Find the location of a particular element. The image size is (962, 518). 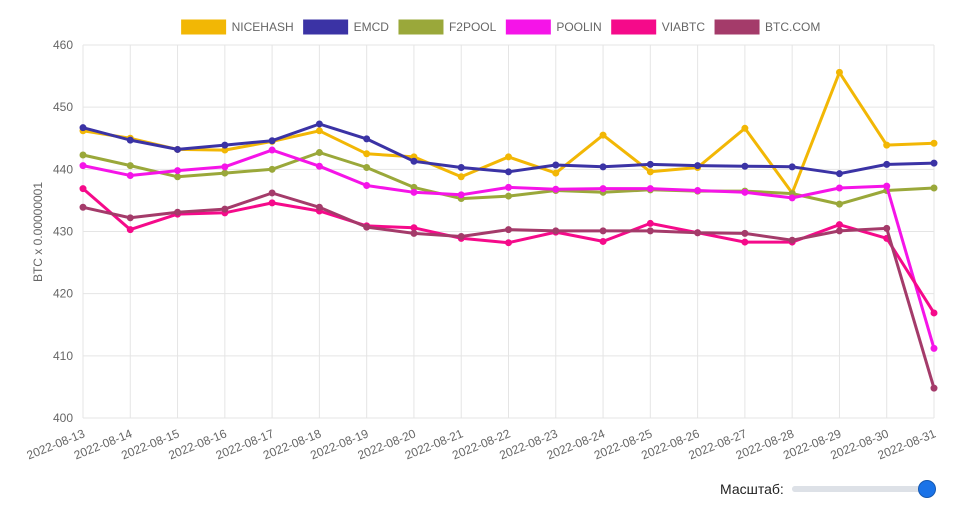

zoom-slider-thumb is located at coordinates (926, 489).